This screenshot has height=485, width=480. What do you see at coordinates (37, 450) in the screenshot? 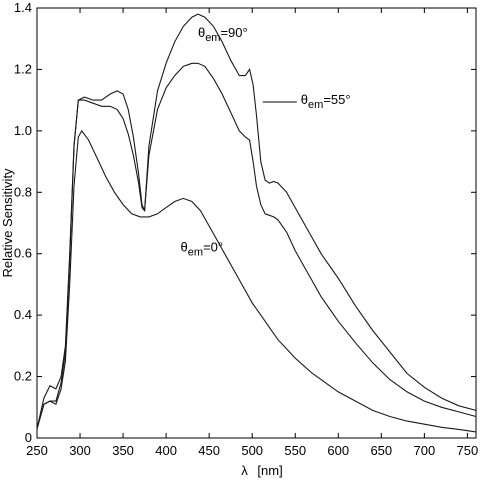
I see `x-tick-label: 250` at bounding box center [37, 450].